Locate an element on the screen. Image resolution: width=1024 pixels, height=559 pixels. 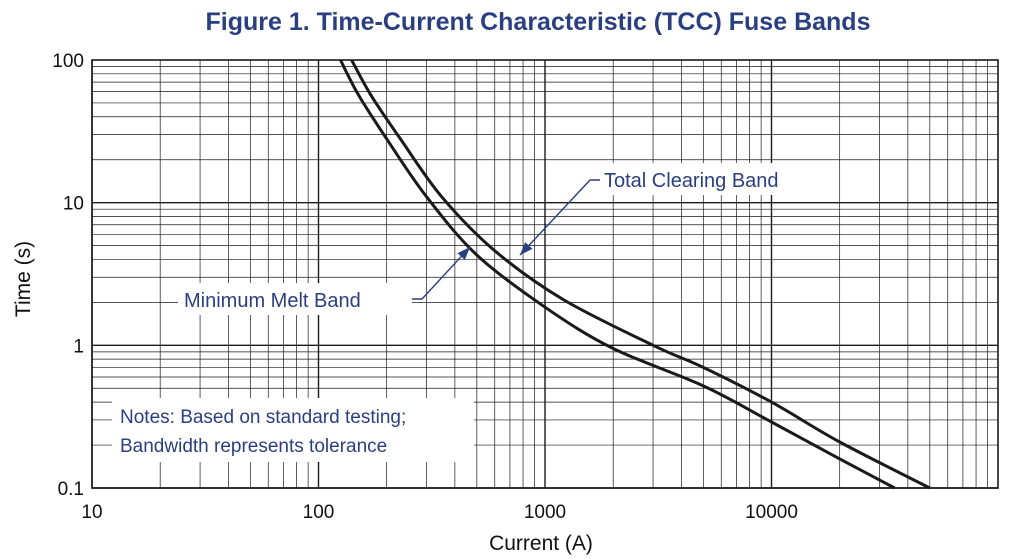
annotation-total-arrowhead is located at coordinates (526, 248).